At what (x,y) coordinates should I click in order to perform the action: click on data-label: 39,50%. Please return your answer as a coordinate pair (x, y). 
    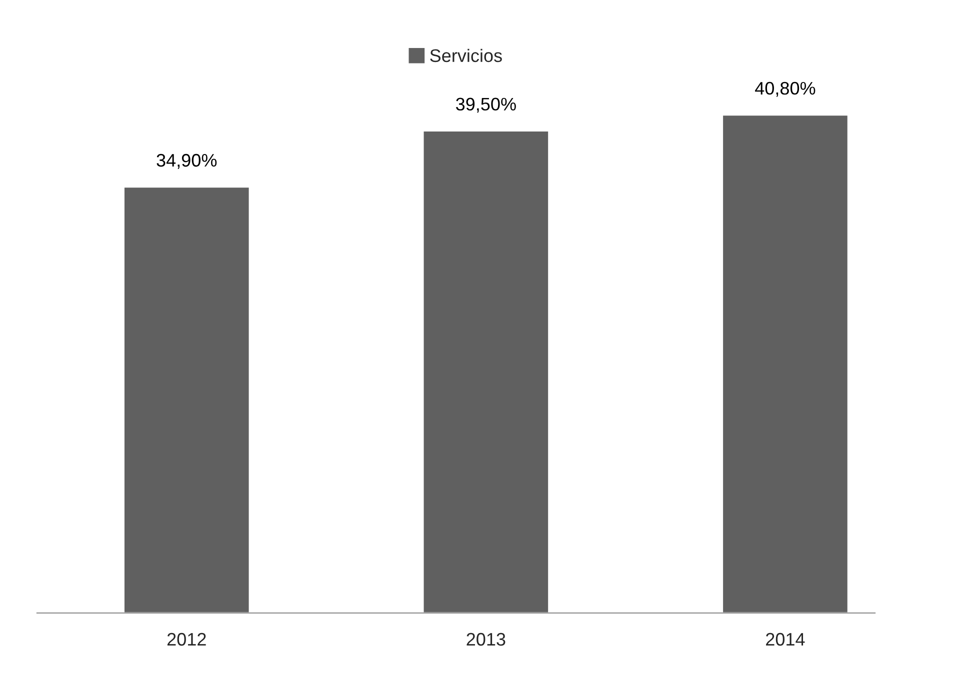
    Looking at the image, I should click on (486, 105).